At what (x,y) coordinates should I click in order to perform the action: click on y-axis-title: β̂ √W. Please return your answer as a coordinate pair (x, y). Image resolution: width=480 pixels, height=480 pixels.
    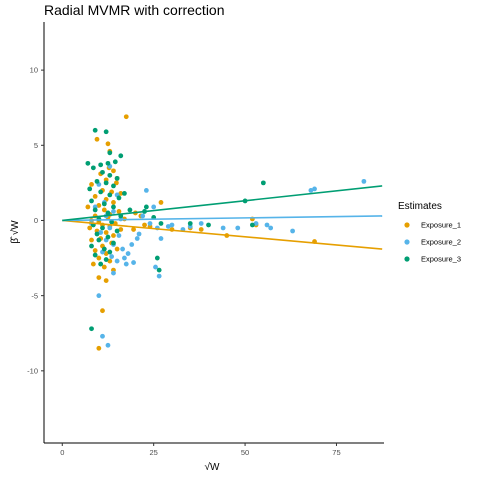
    Looking at the image, I should click on (15, 232).